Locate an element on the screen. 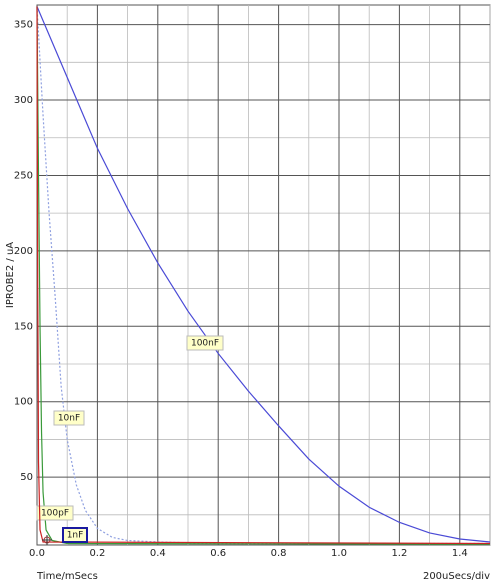 Image resolution: width=496 pixels, height=587 pixels. x-tick-label: 0.0 is located at coordinates (37, 553).